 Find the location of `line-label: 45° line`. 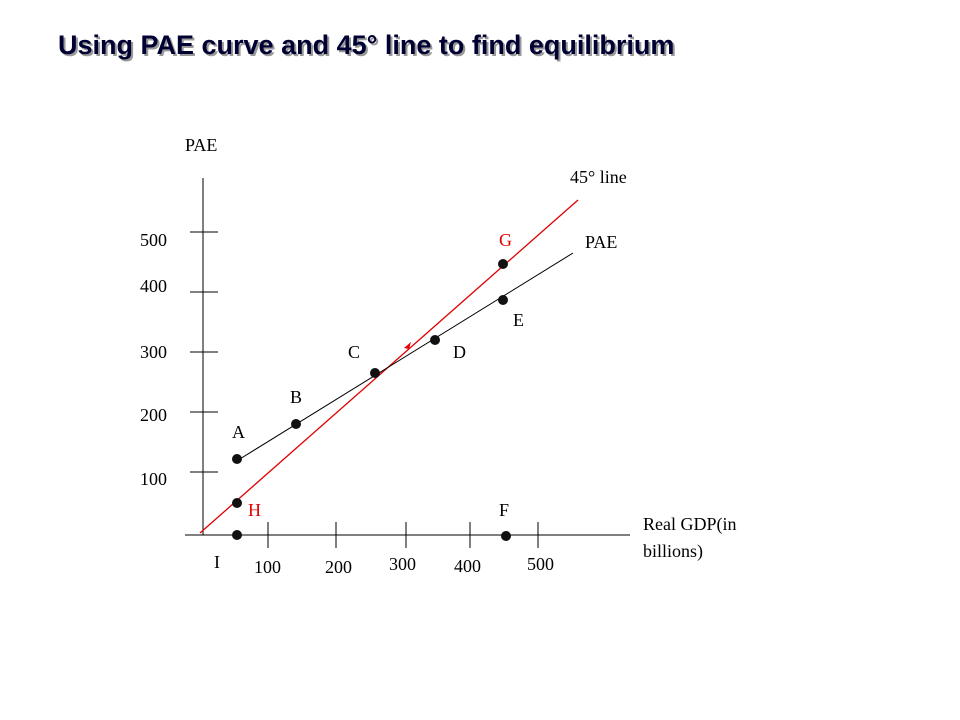

line-label: 45° line is located at coordinates (598, 177).